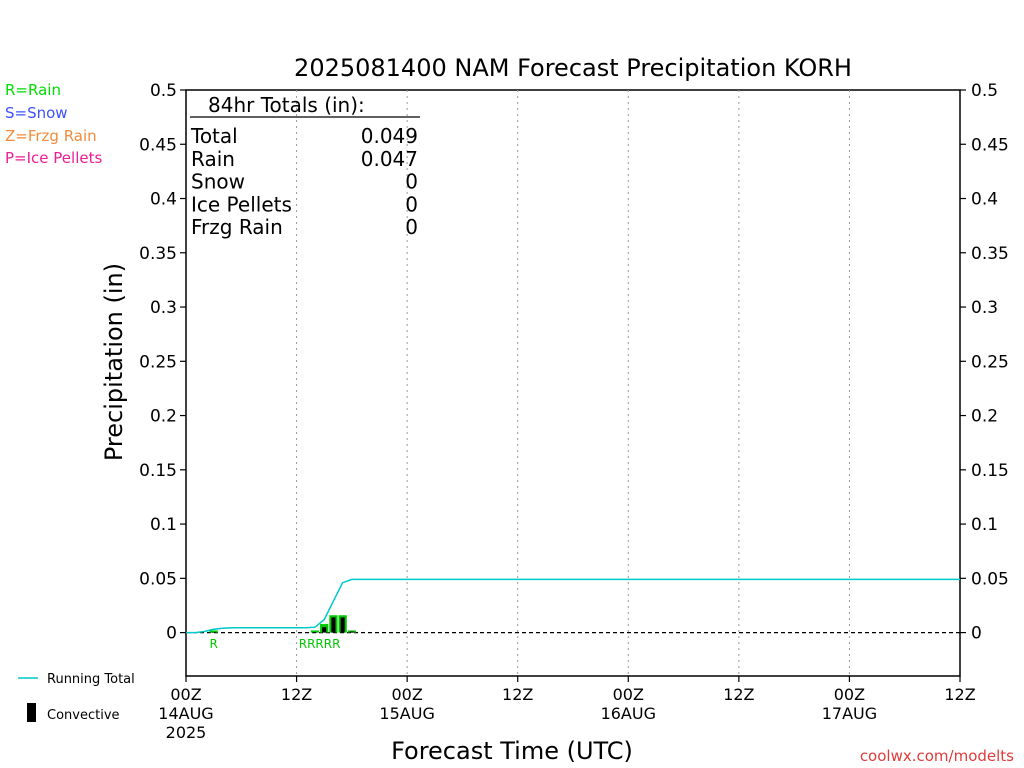 The height and width of the screenshot is (768, 1024). I want to click on precip-bars, so click(283, 624).